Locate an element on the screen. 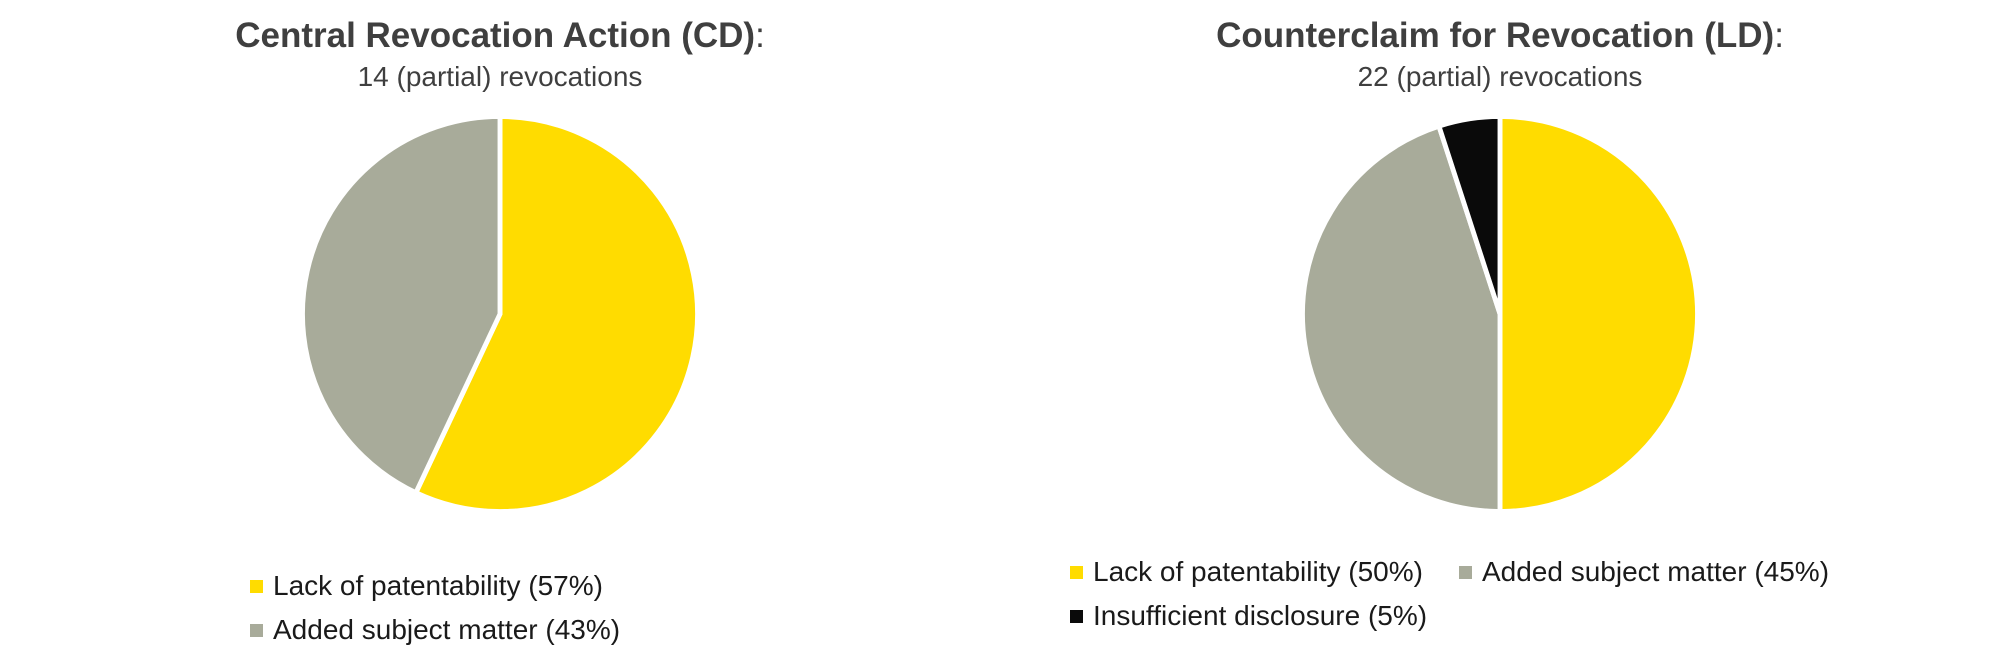  legend-label: Lack of patentability (57%) is located at coordinates (438, 585).